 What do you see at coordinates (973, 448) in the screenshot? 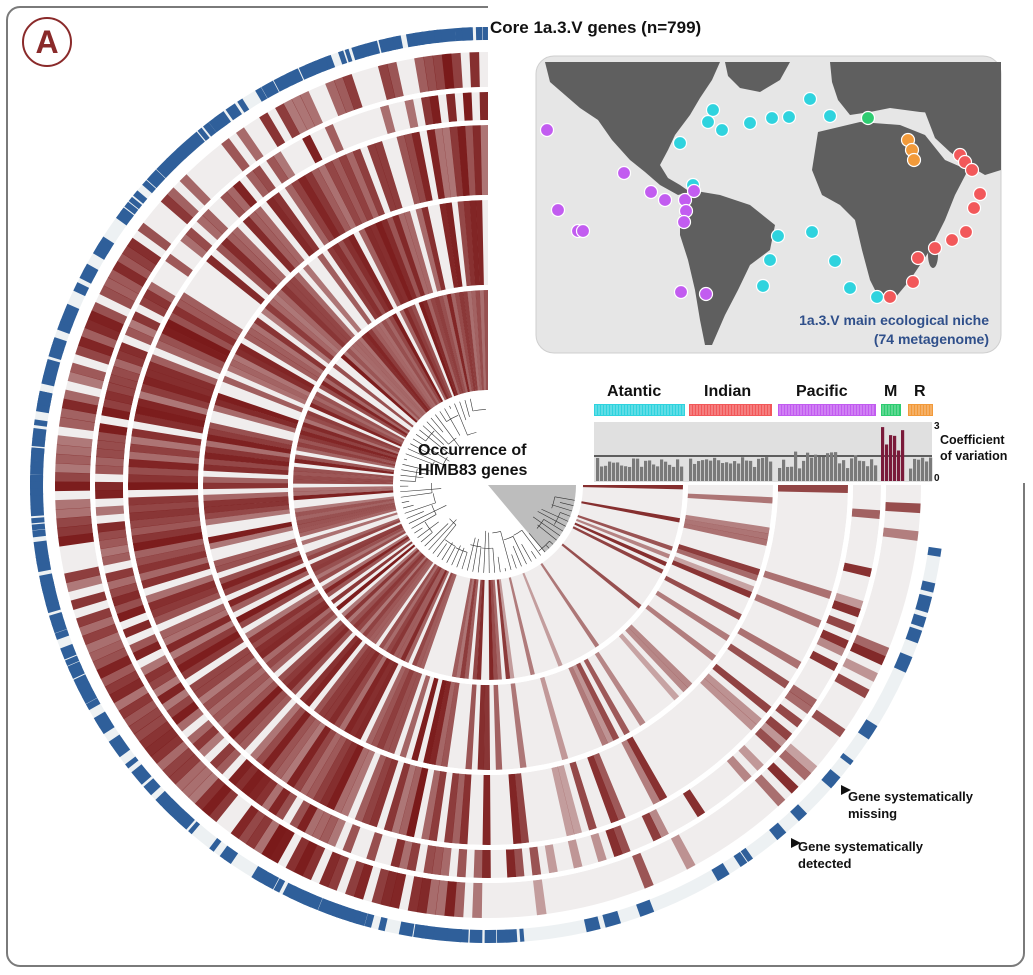
I see `cv-label: Coefficient of variation` at bounding box center [973, 448].